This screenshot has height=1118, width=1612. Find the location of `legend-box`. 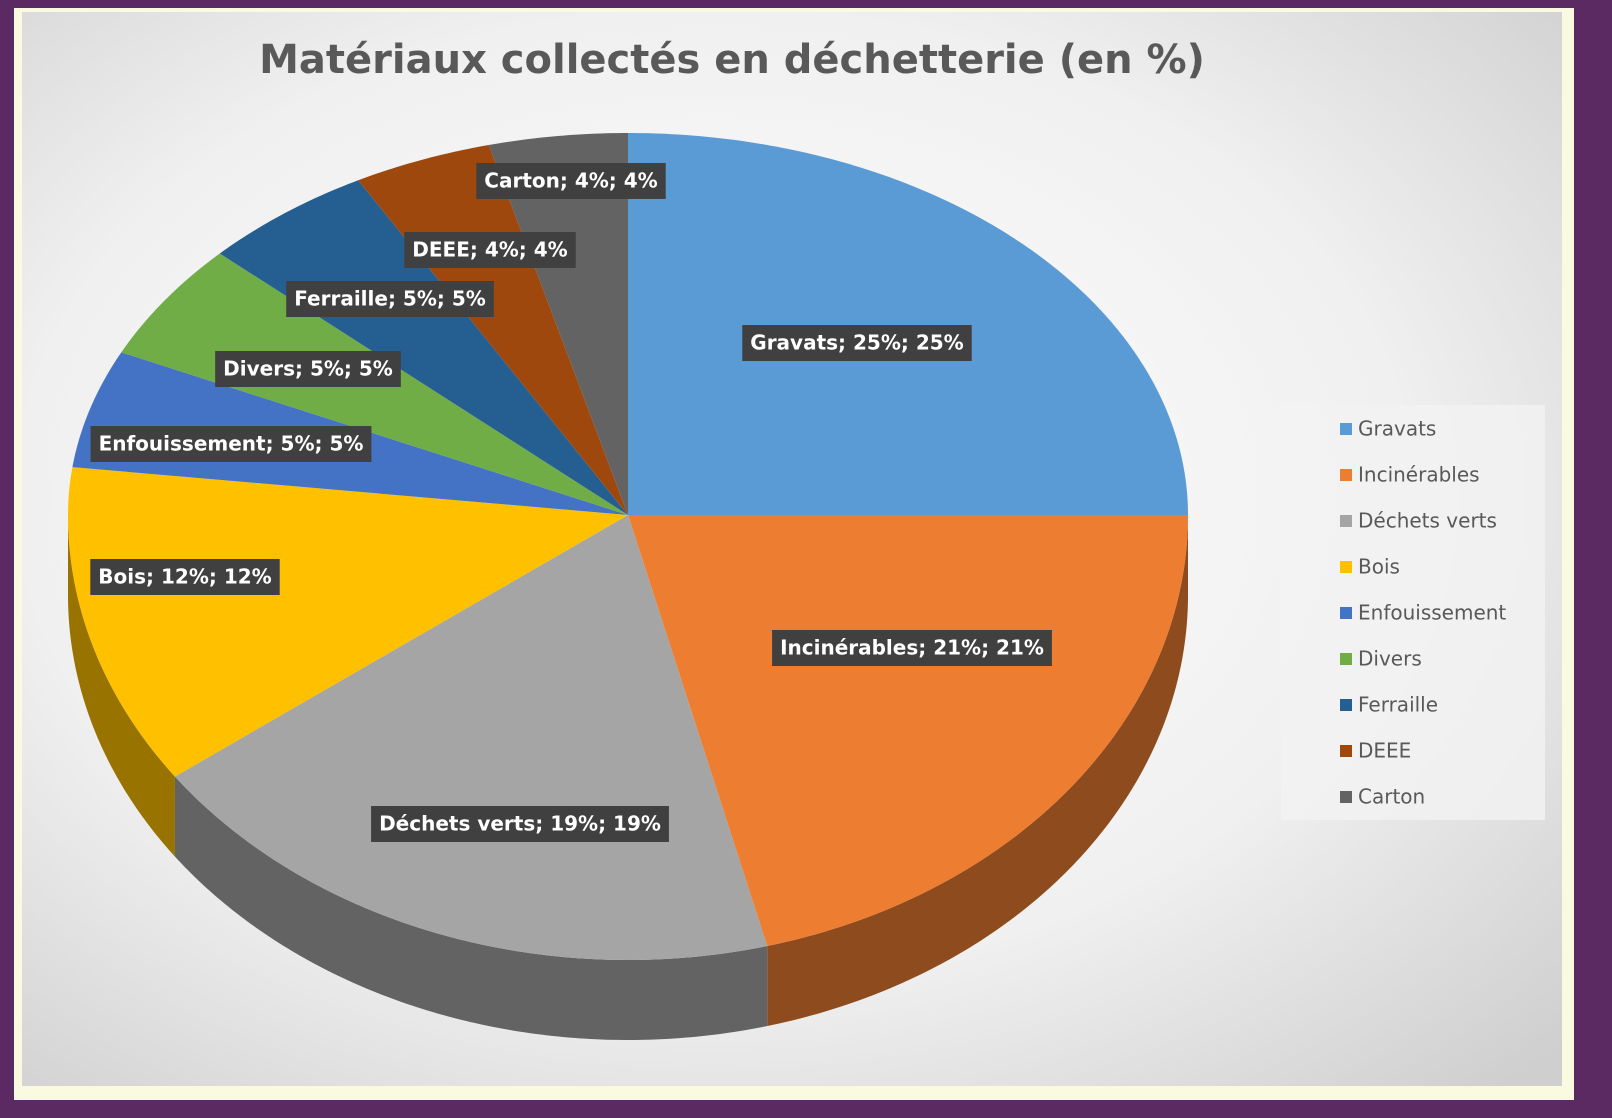

legend-box is located at coordinates (1413, 612).